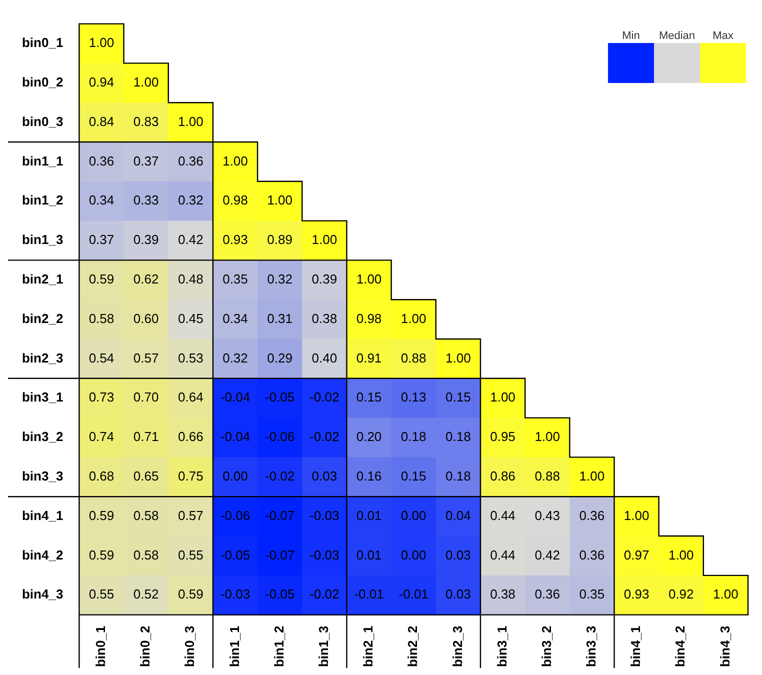  What do you see at coordinates (235, 278) in the screenshot?
I see `data-label: 0.35` at bounding box center [235, 278].